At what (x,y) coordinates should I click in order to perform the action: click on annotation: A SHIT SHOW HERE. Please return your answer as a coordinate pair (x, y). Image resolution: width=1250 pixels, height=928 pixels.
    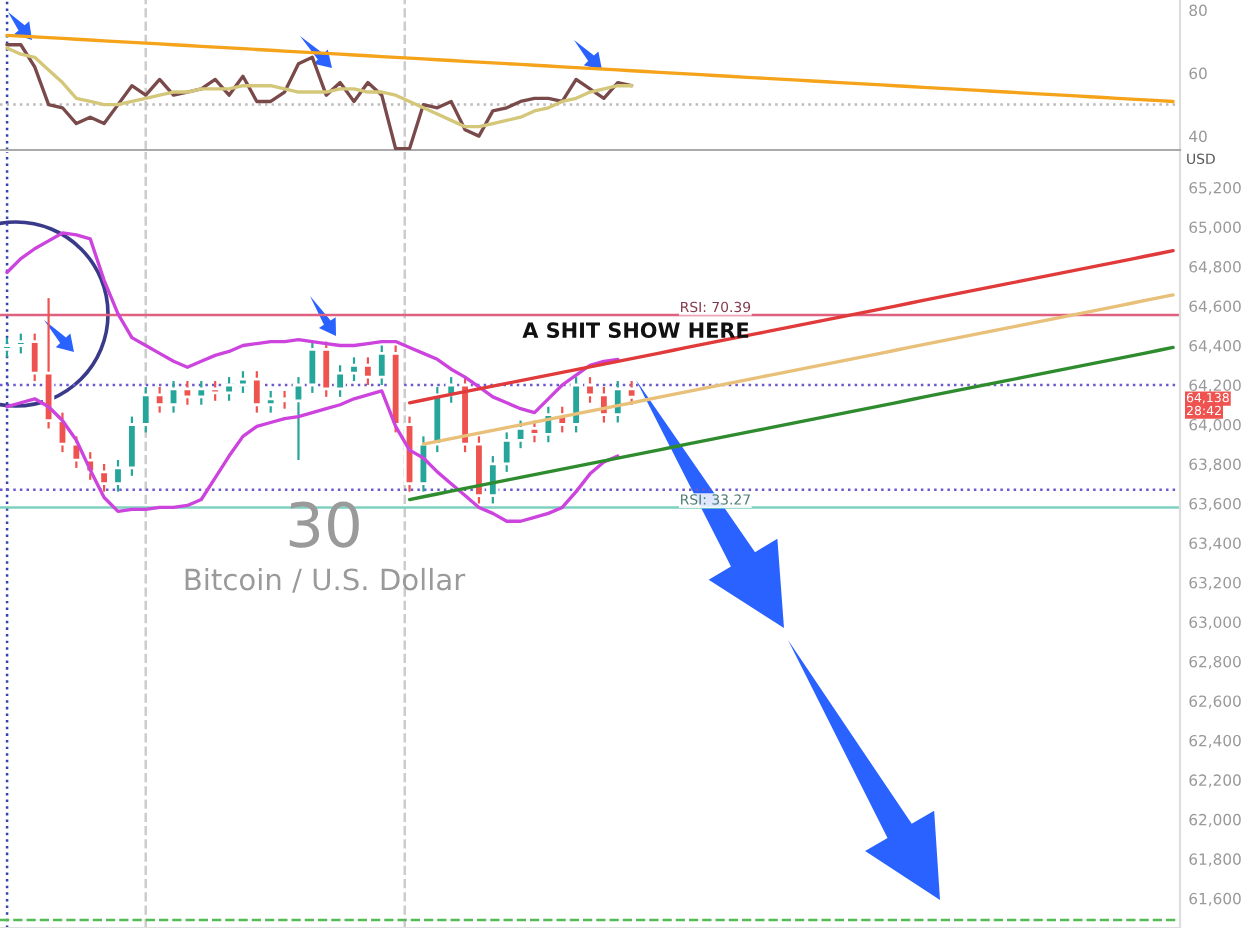
    Looking at the image, I should click on (635, 330).